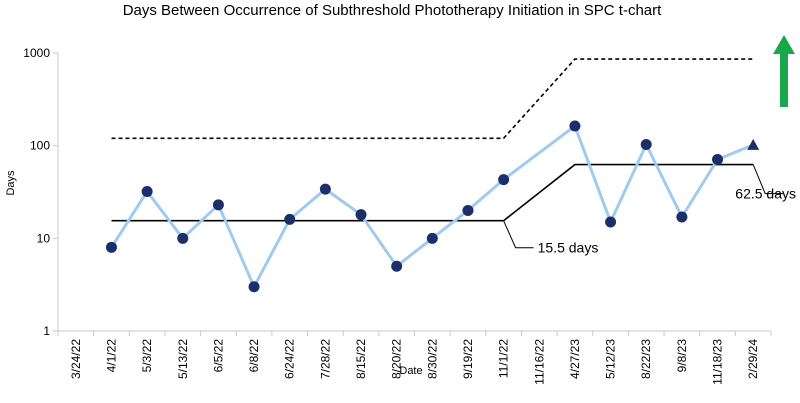 The image size is (800, 403). What do you see at coordinates (575, 359) in the screenshot?
I see `x-tick-label: 4/27/23` at bounding box center [575, 359].